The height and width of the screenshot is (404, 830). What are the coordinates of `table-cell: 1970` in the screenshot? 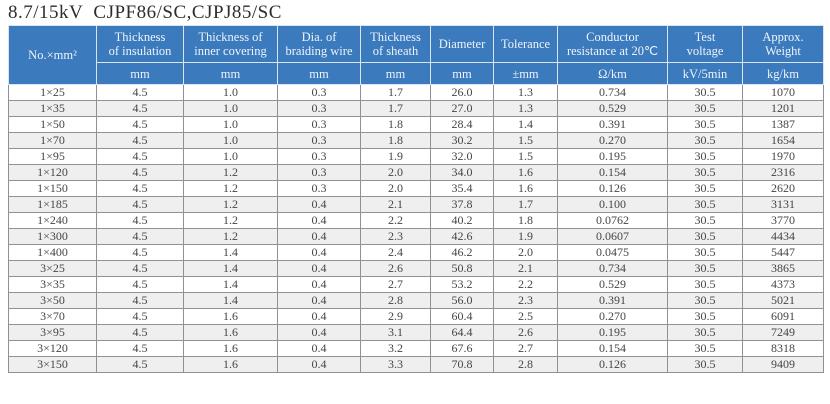 It's located at (783, 156).